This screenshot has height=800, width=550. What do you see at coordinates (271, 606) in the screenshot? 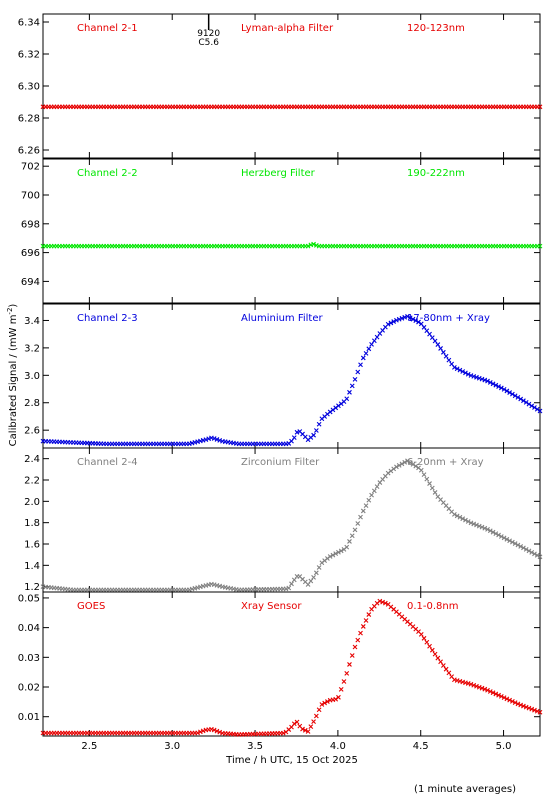
I see `filter-label: Xray Sensor` at bounding box center [271, 606].